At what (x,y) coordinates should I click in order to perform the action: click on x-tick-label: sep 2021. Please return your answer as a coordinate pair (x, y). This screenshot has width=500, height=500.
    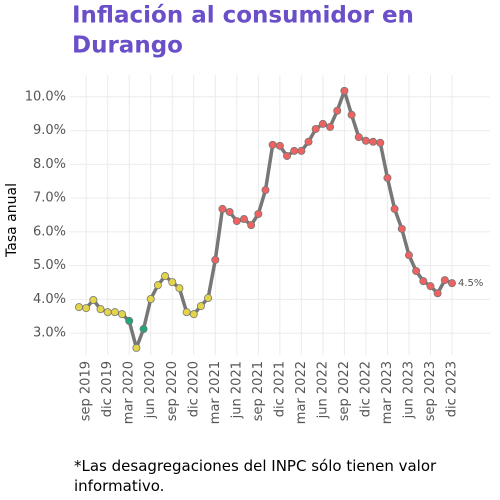
    Looking at the image, I should click on (258, 391).